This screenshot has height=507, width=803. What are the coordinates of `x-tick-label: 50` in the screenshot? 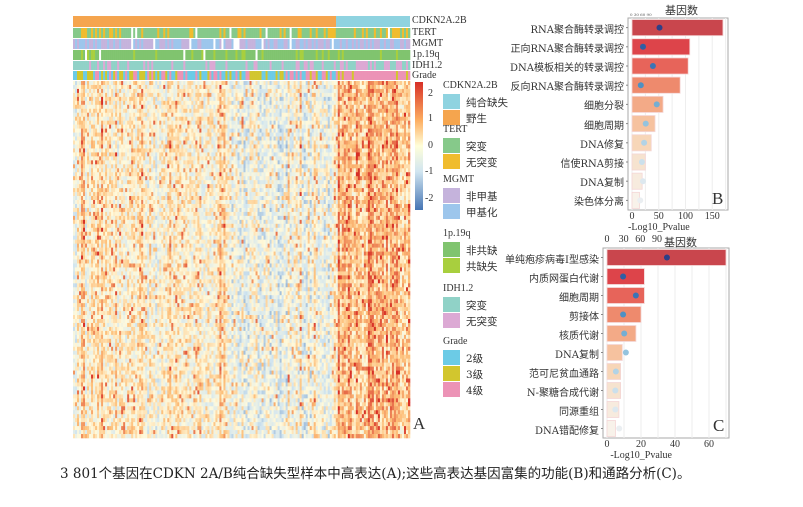 It's located at (658, 216).